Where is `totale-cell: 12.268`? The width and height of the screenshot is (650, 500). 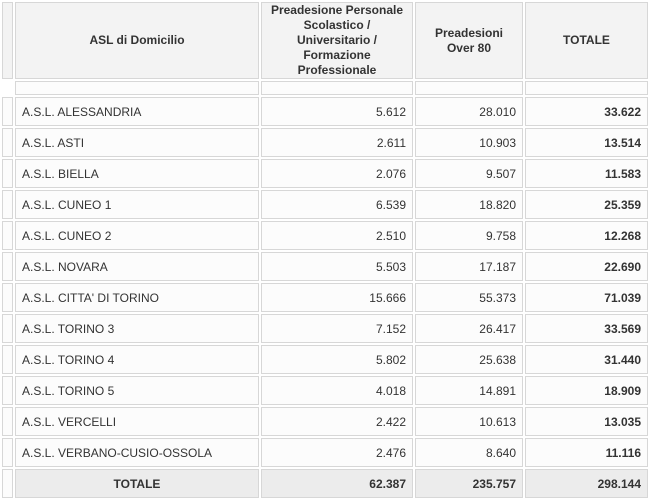 totale-cell: 12.268 is located at coordinates (586, 235).